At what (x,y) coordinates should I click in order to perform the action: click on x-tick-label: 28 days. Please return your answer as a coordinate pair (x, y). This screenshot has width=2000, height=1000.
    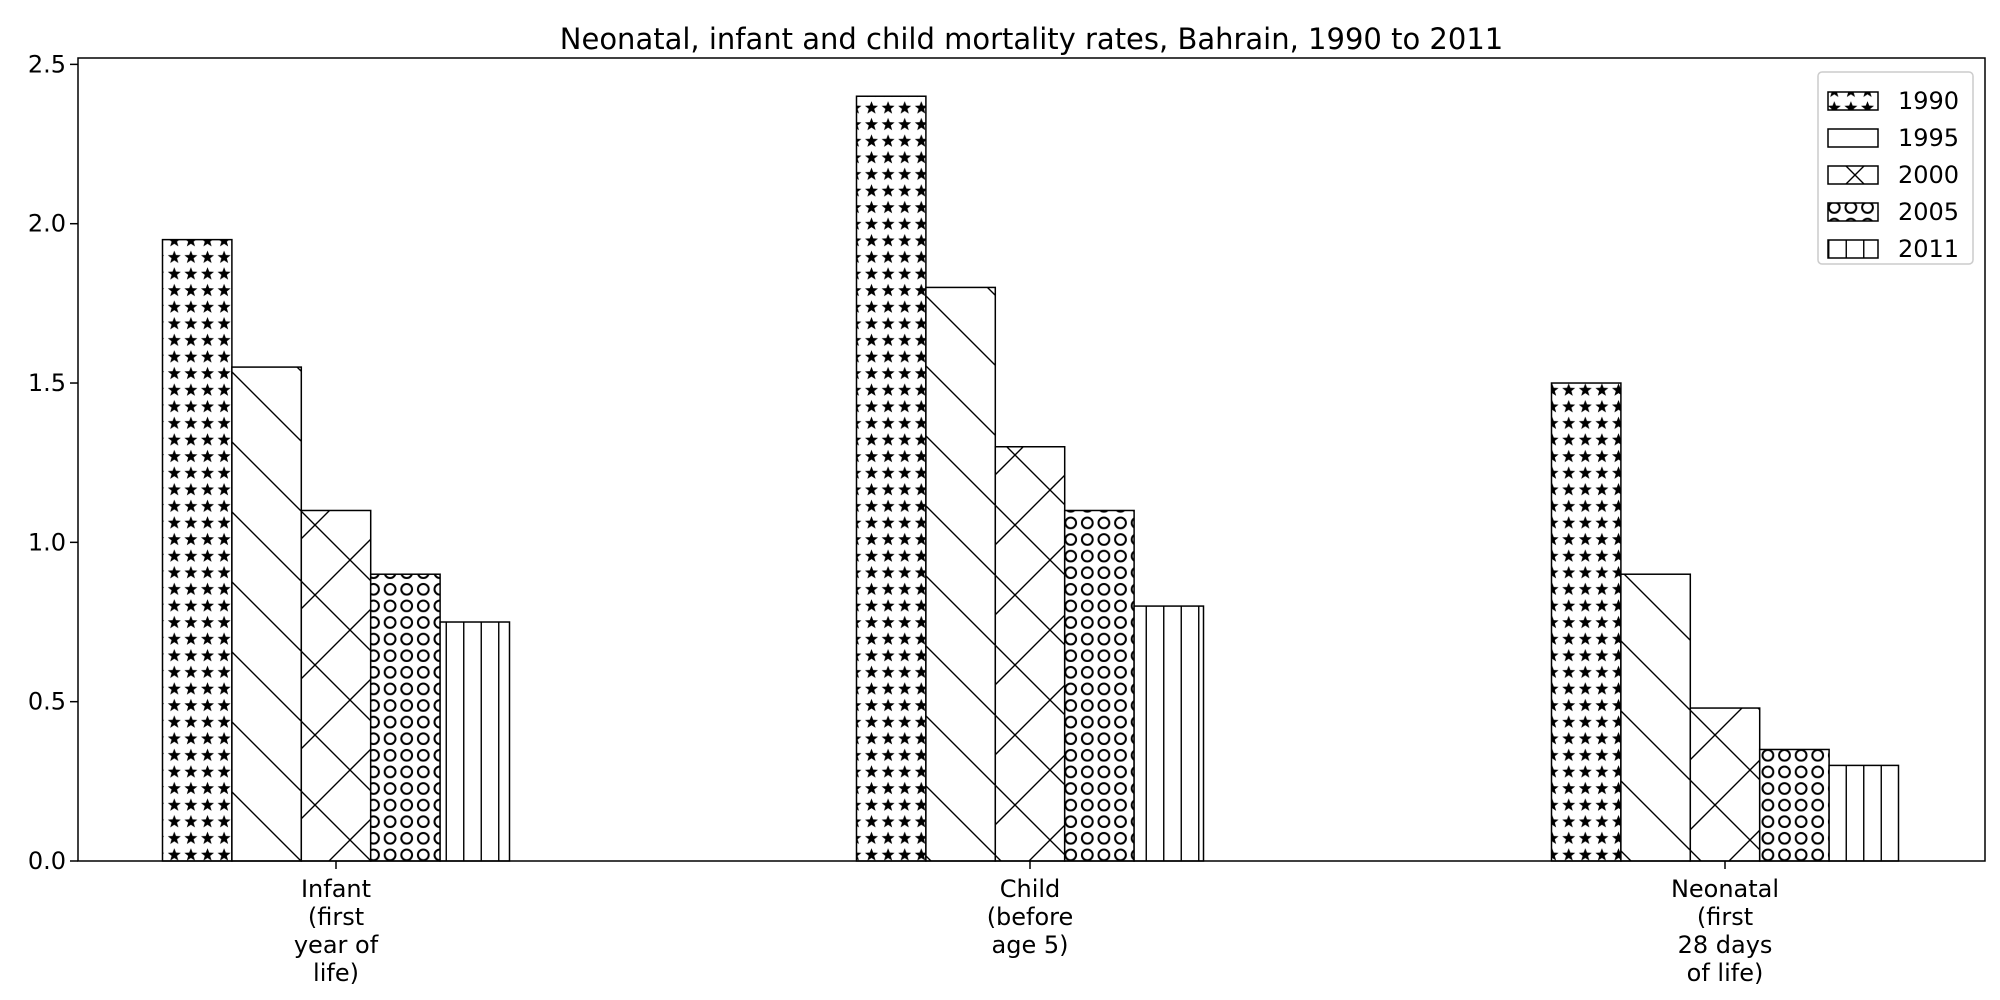
    Looking at the image, I should click on (1725, 945).